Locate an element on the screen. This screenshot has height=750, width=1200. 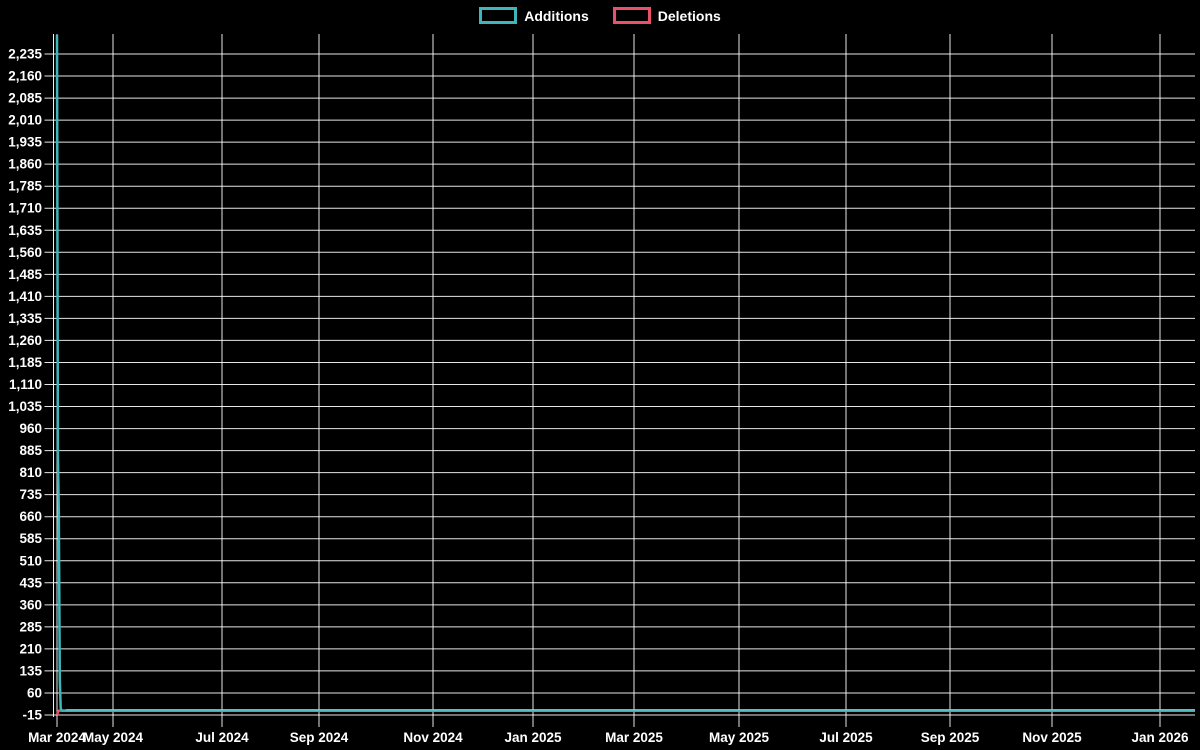
y-tick-label: 1,110 is located at coordinates (25, 384).